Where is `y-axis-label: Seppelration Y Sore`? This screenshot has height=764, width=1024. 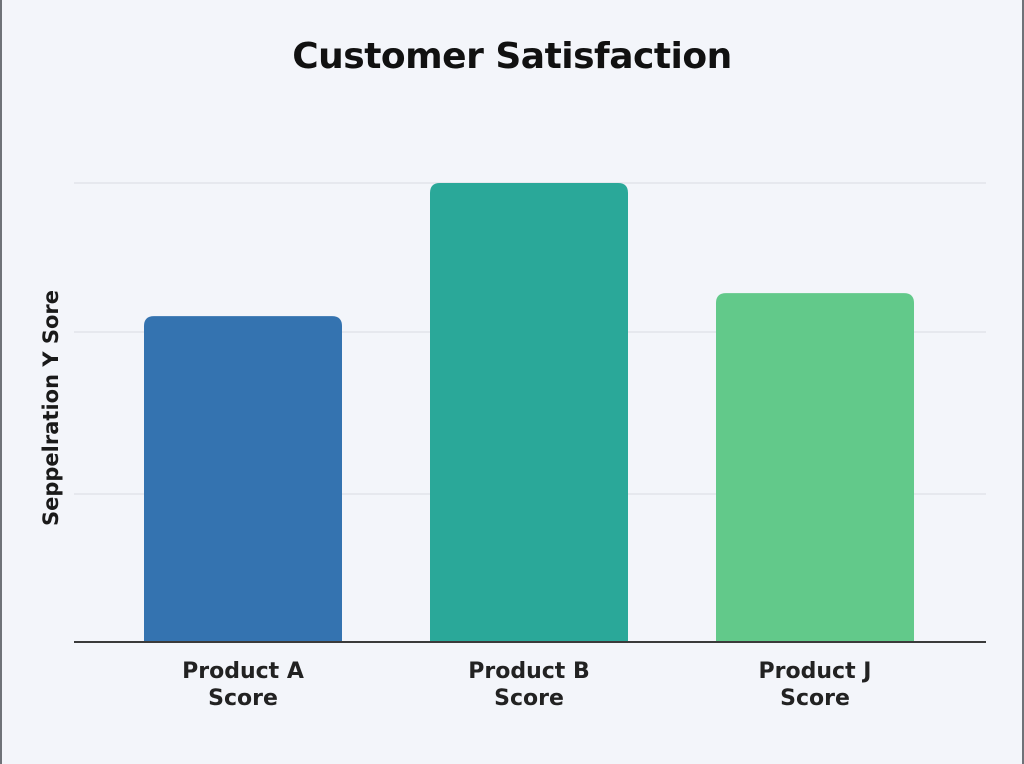
y-axis-label: Seppelration Y Sore is located at coordinates (51, 408).